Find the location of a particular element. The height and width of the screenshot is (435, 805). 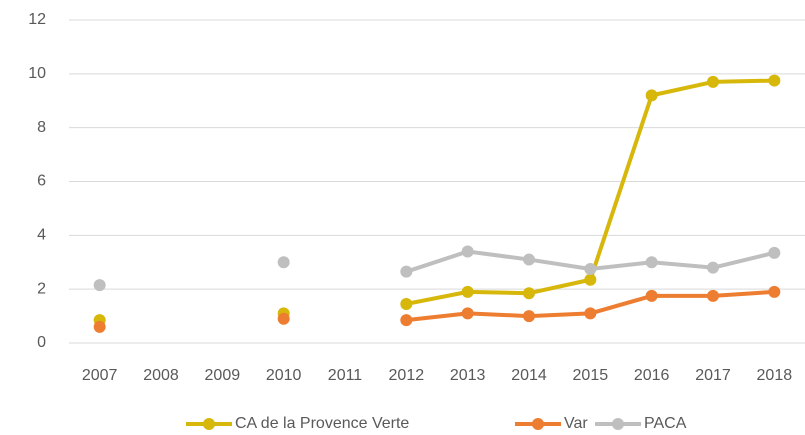

y-tick-label: 6 is located at coordinates (41, 181).